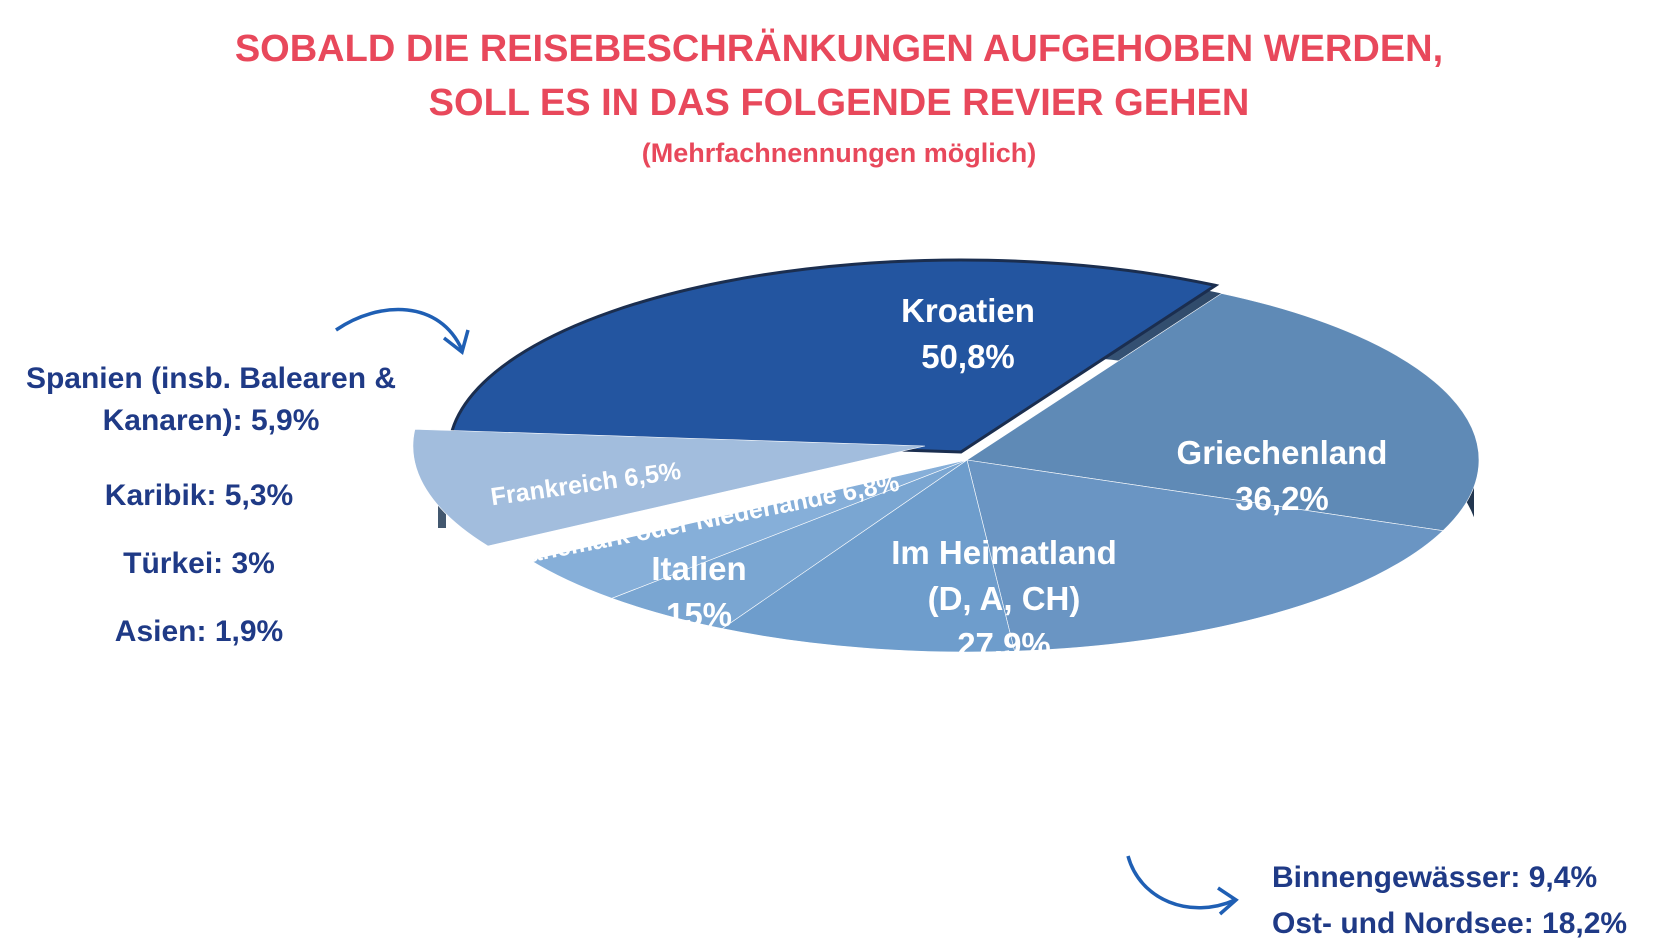 The image size is (1678, 952). Describe the element at coordinates (199, 631) in the screenshot. I see `side-label-asien: Asien: 1,9%` at that location.